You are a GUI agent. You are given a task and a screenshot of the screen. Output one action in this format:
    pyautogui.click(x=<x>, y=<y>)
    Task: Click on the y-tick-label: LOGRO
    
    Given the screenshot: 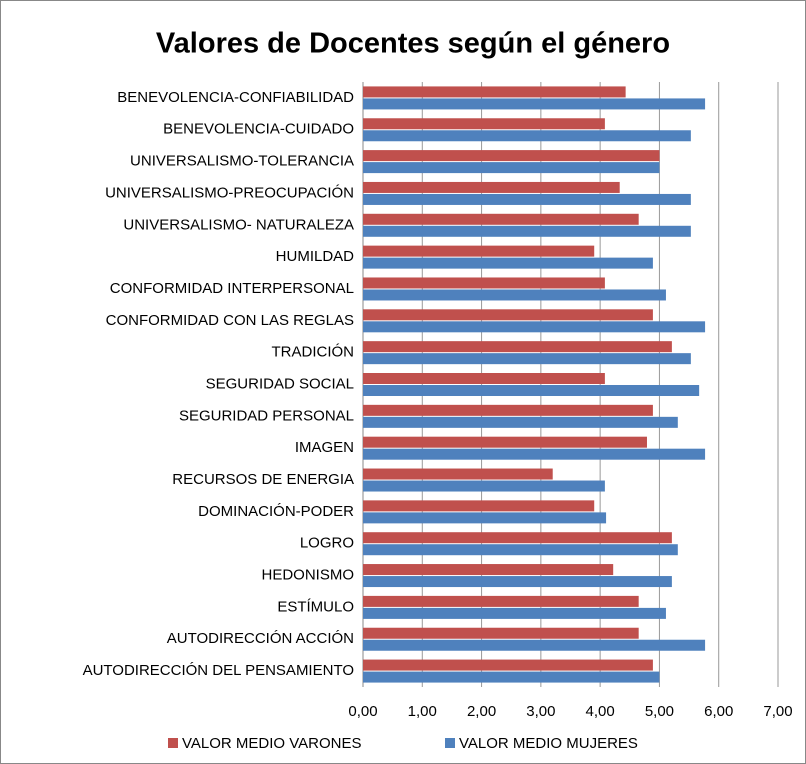 What is the action you would take?
    pyautogui.click(x=327, y=543)
    